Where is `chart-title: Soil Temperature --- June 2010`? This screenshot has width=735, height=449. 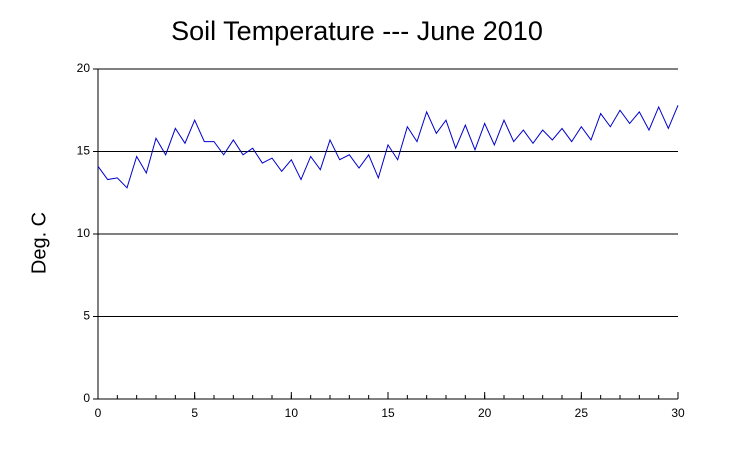
chart-title: Soil Temperature --- June 2010 is located at coordinates (357, 31).